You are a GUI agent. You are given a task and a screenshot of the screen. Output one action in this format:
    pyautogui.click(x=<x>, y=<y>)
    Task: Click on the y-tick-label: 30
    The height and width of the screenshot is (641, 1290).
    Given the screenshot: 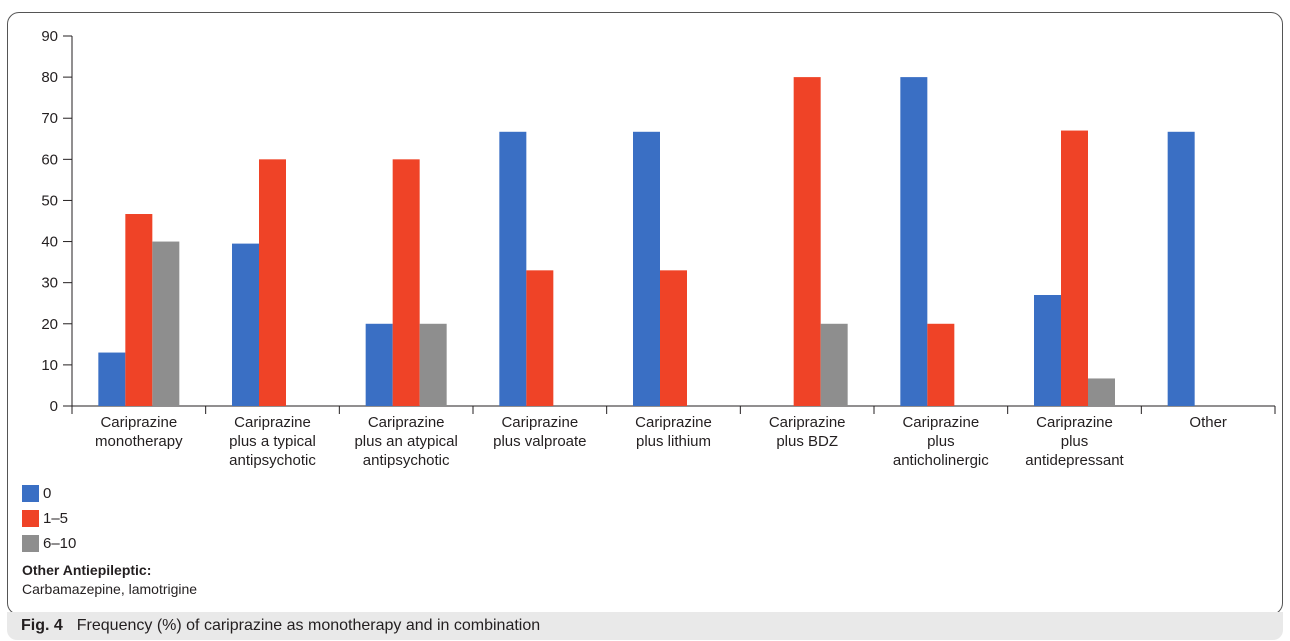 What is the action you would take?
    pyautogui.click(x=49, y=283)
    